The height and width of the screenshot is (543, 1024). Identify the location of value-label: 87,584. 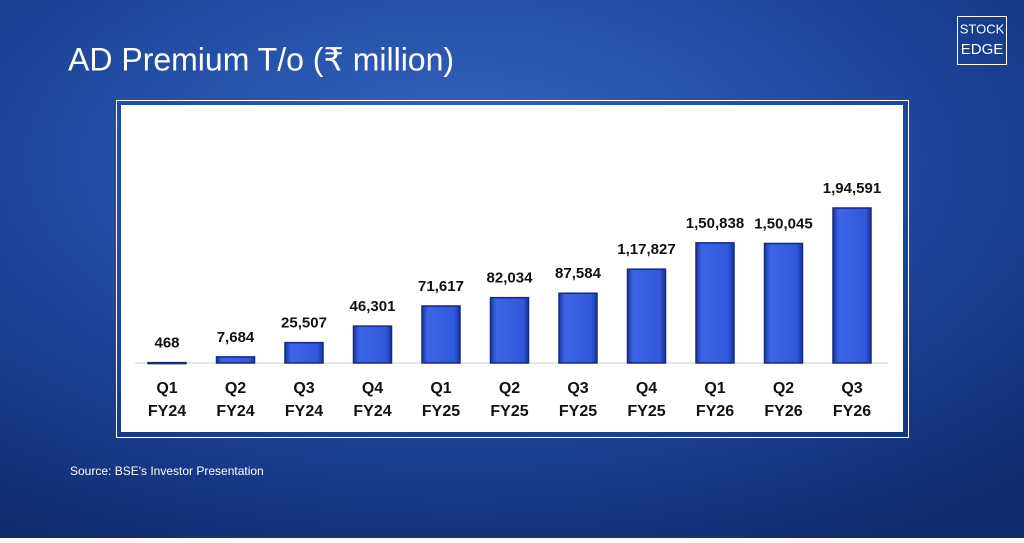
(578, 273).